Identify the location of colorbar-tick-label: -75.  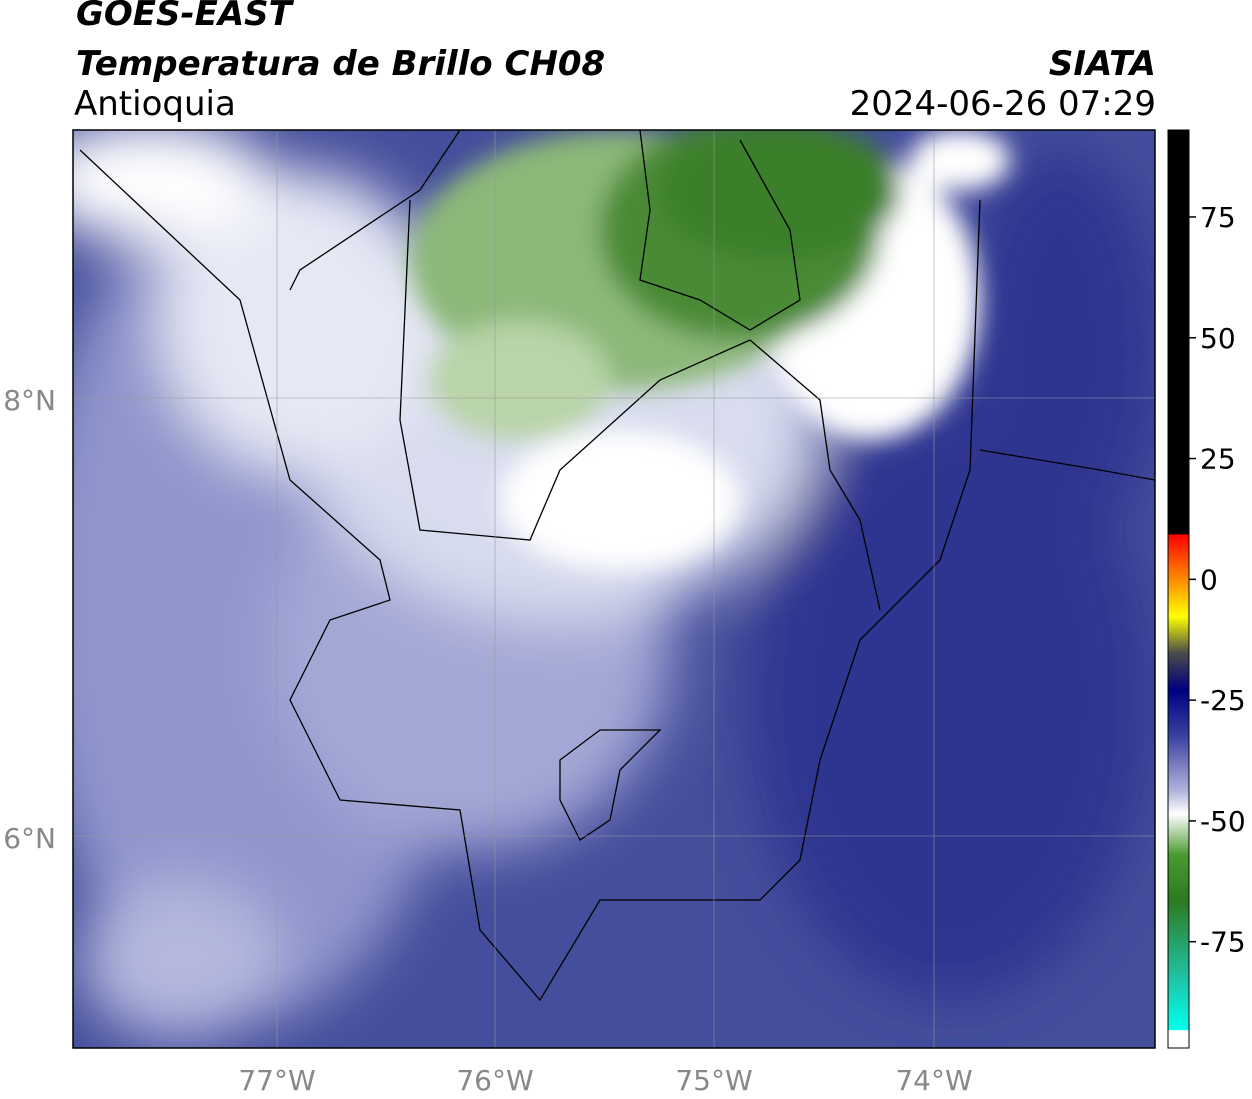
(1223, 942).